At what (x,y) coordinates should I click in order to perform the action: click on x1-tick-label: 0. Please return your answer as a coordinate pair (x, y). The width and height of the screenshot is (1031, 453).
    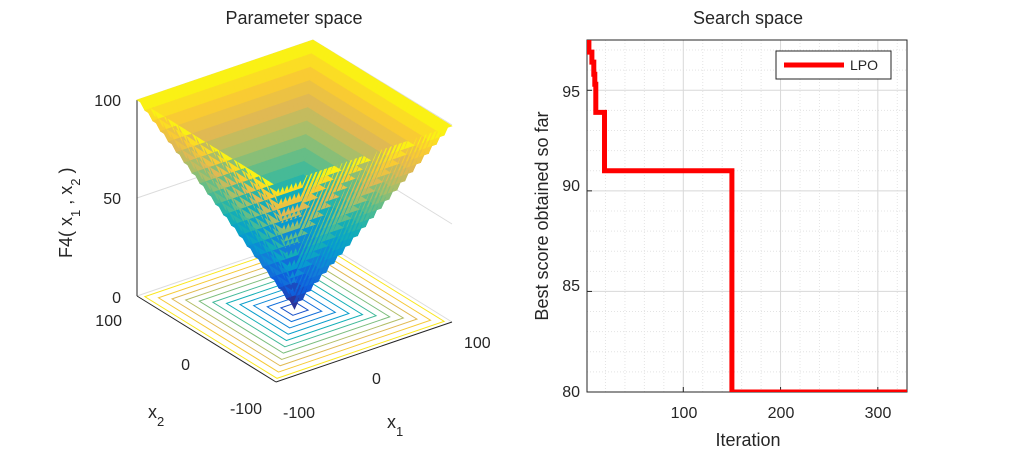
    Looking at the image, I should click on (376, 379).